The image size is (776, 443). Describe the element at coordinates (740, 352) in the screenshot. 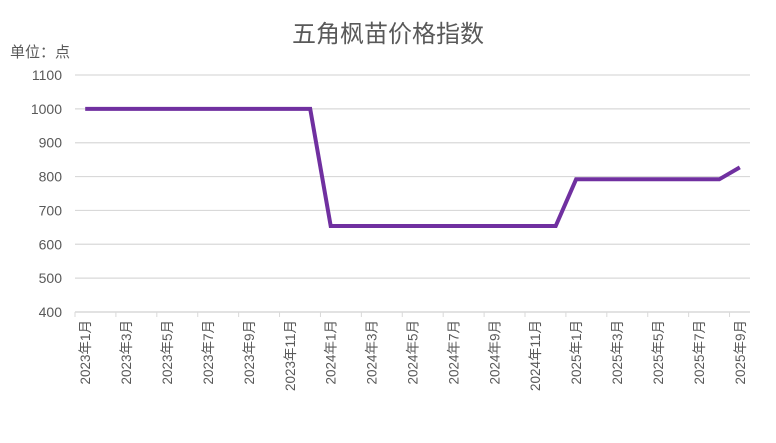

I see `x-tick-label: 2025年9月` at that location.